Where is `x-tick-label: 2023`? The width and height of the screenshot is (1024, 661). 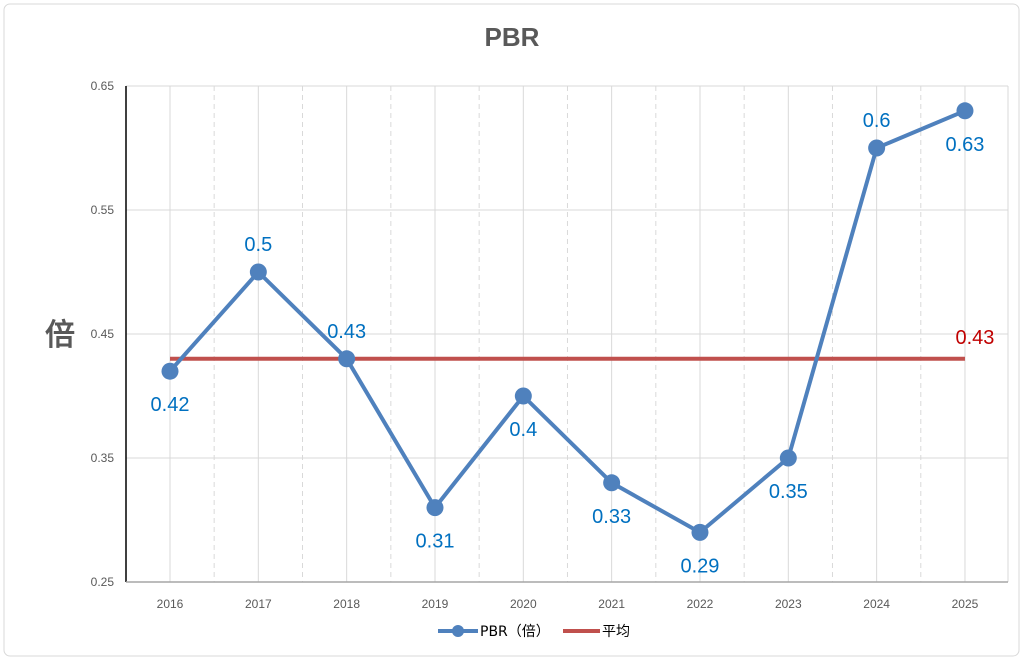 x-tick-label: 2023 is located at coordinates (788, 604).